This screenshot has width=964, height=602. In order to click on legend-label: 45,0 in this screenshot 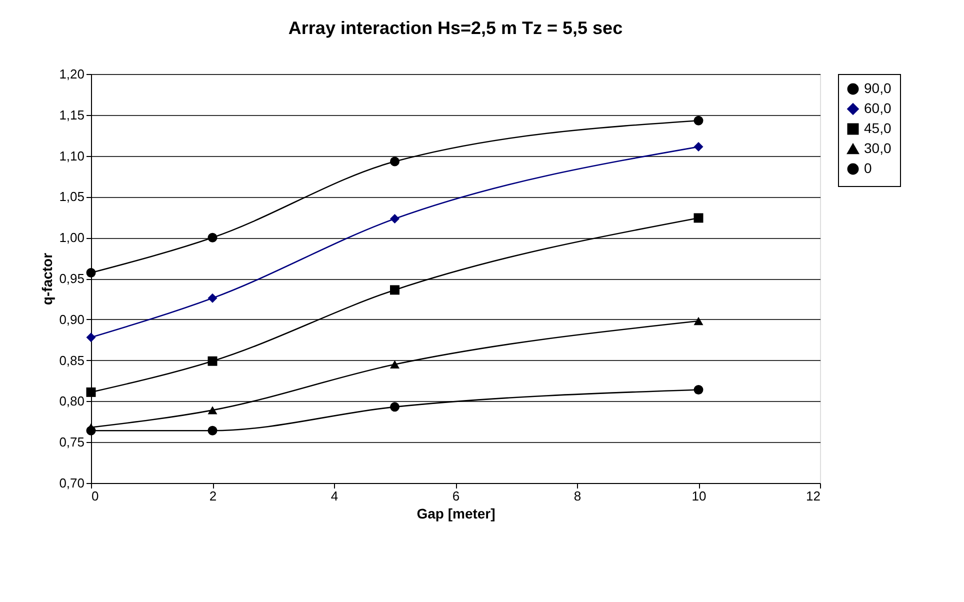, I will do `click(878, 128)`.